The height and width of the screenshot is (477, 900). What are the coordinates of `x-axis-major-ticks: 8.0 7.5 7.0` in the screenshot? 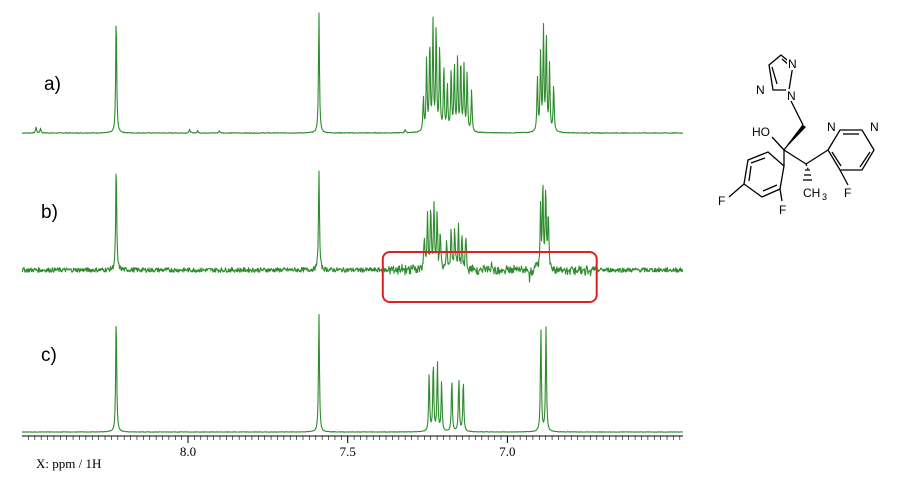 It's located at (347, 447).